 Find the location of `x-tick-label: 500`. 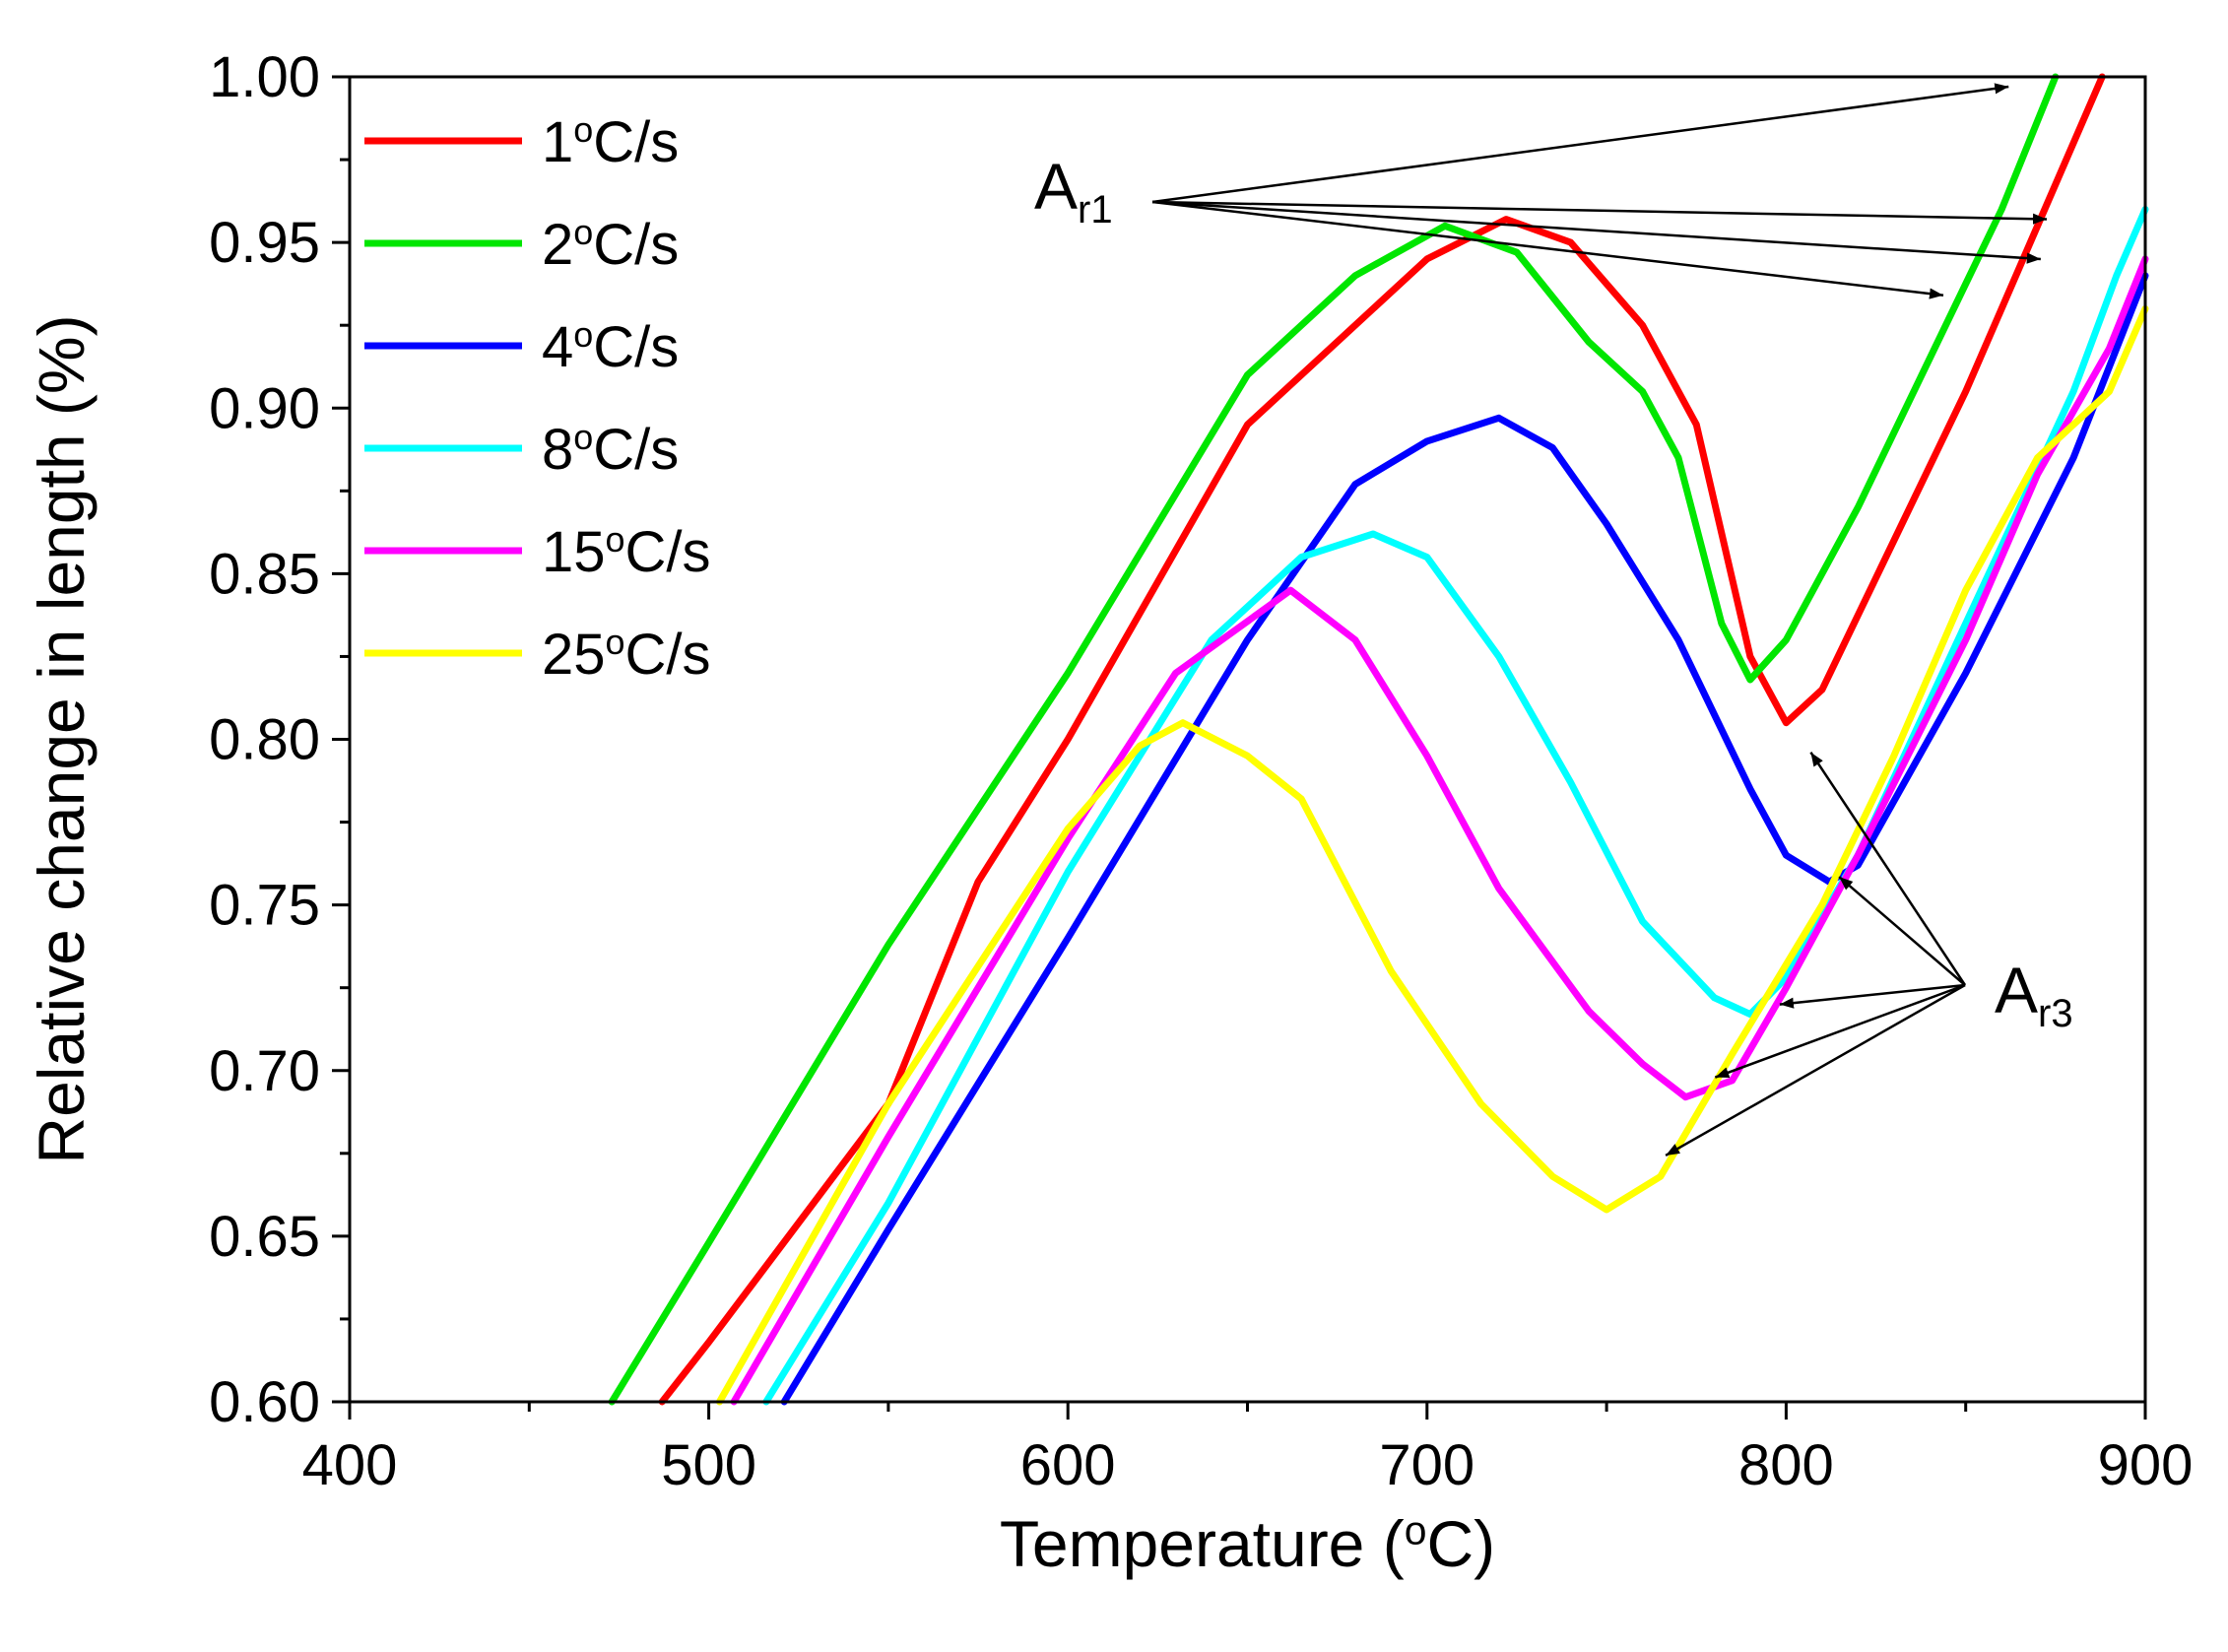

x-tick-label: 500 is located at coordinates (708, 1465).